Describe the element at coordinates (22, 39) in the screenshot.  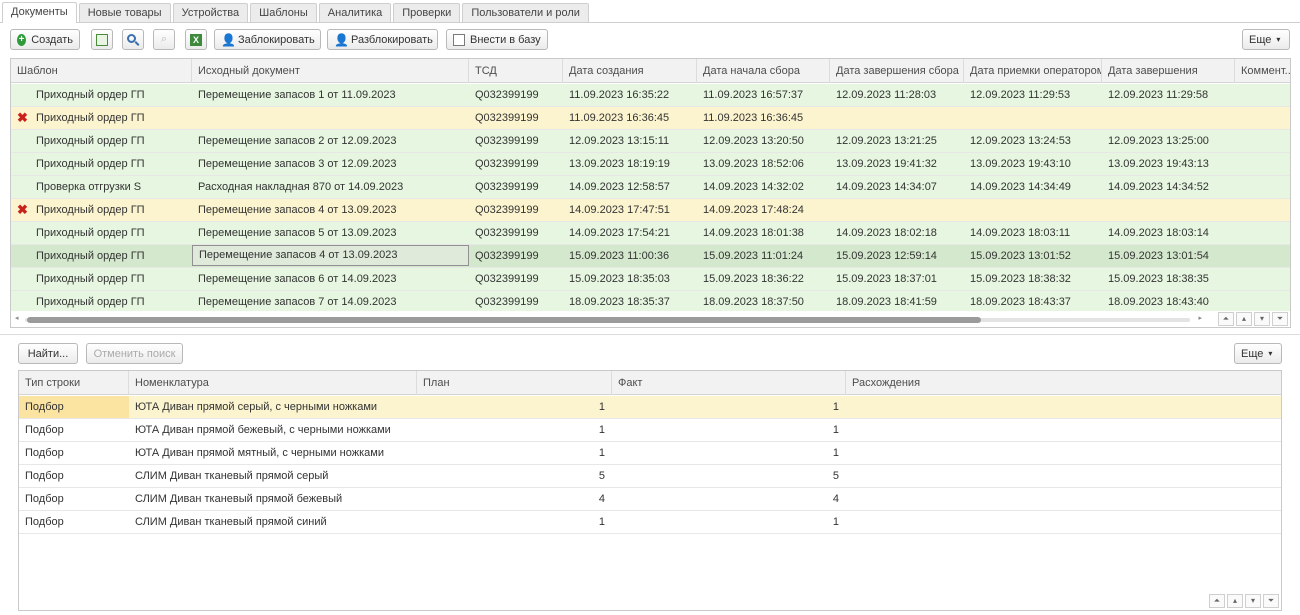
I see `plus-icon: +` at that location.